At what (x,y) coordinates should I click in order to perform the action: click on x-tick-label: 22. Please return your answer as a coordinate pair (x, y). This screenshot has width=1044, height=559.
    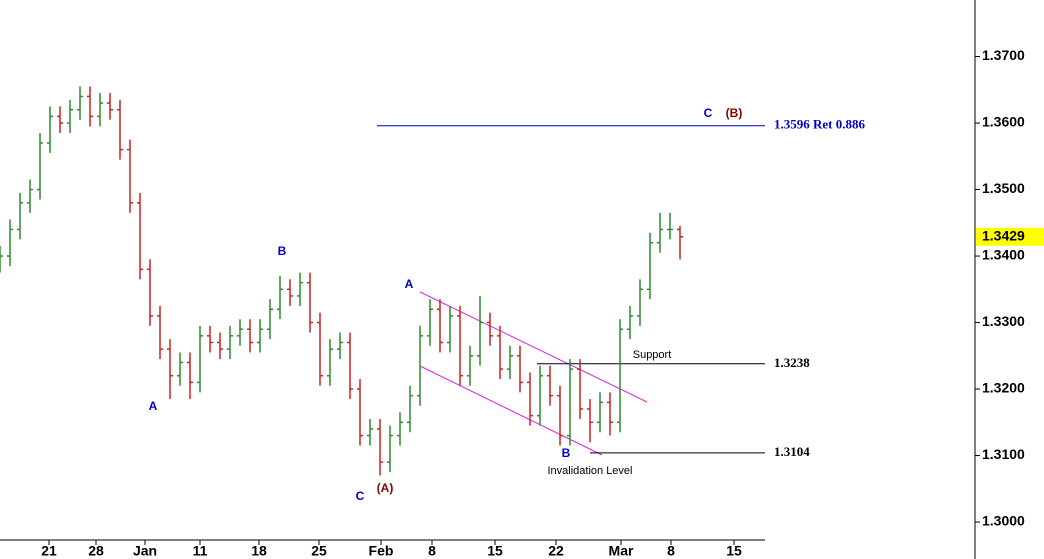
    Looking at the image, I should click on (556, 551).